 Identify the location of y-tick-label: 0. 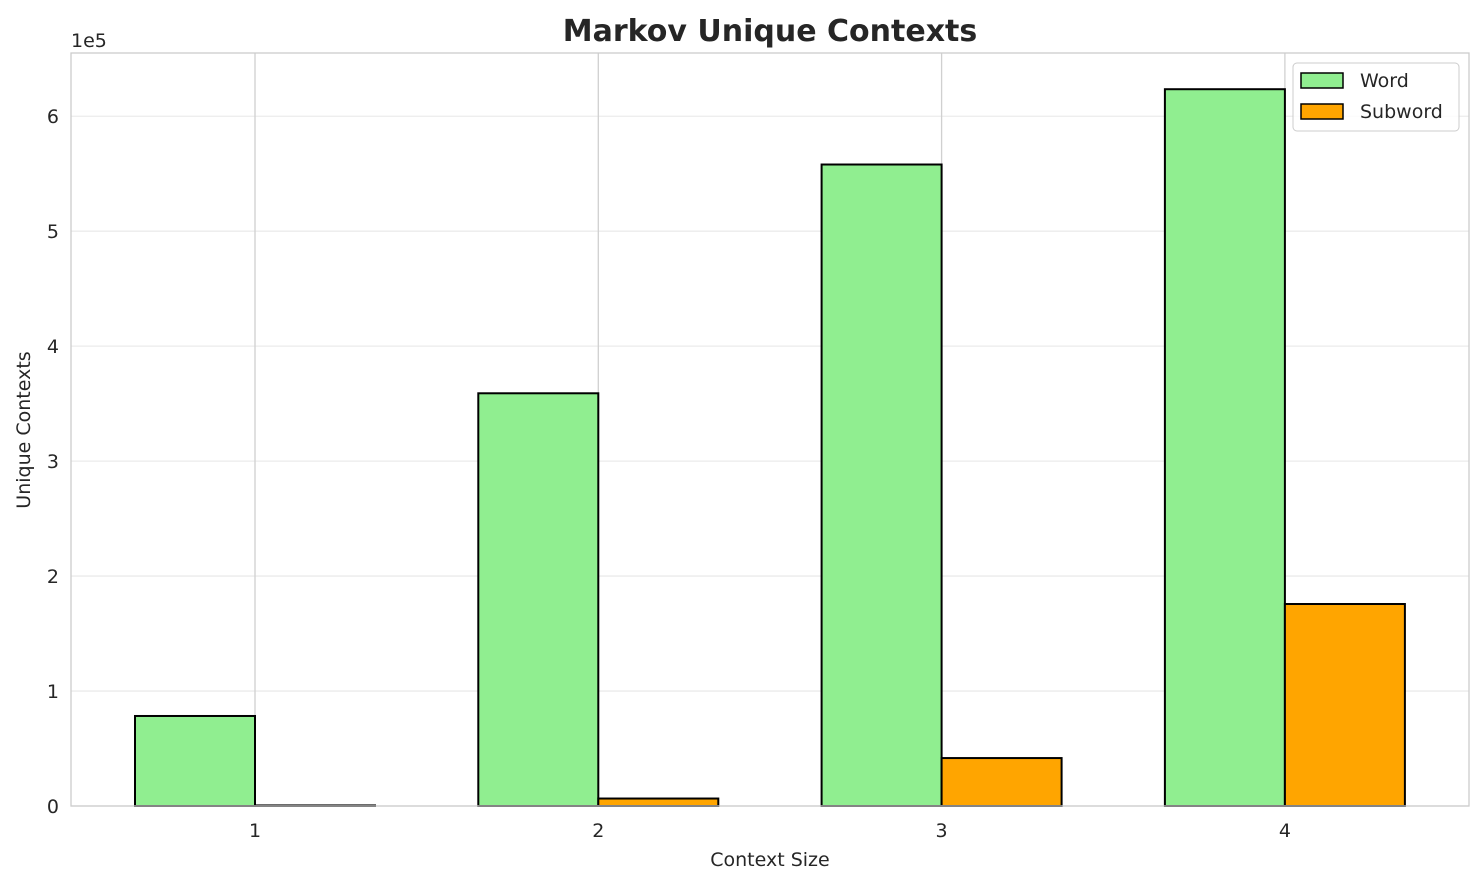
(53, 807).